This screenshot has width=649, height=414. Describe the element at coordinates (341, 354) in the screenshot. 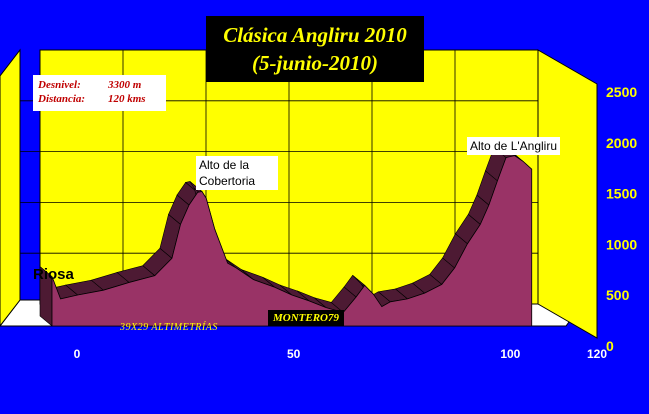

I see `x-axis-ticks: 0 50 100 120` at that location.